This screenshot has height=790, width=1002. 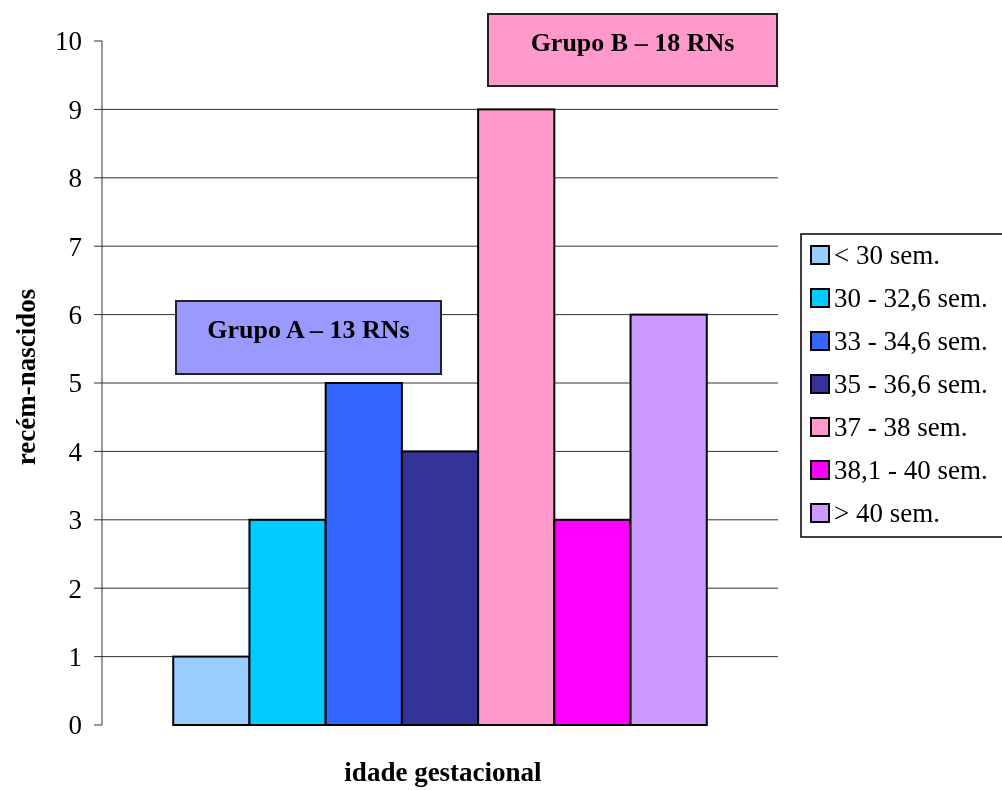 What do you see at coordinates (887, 513) in the screenshot?
I see `legend-label: > 40 sem.` at bounding box center [887, 513].